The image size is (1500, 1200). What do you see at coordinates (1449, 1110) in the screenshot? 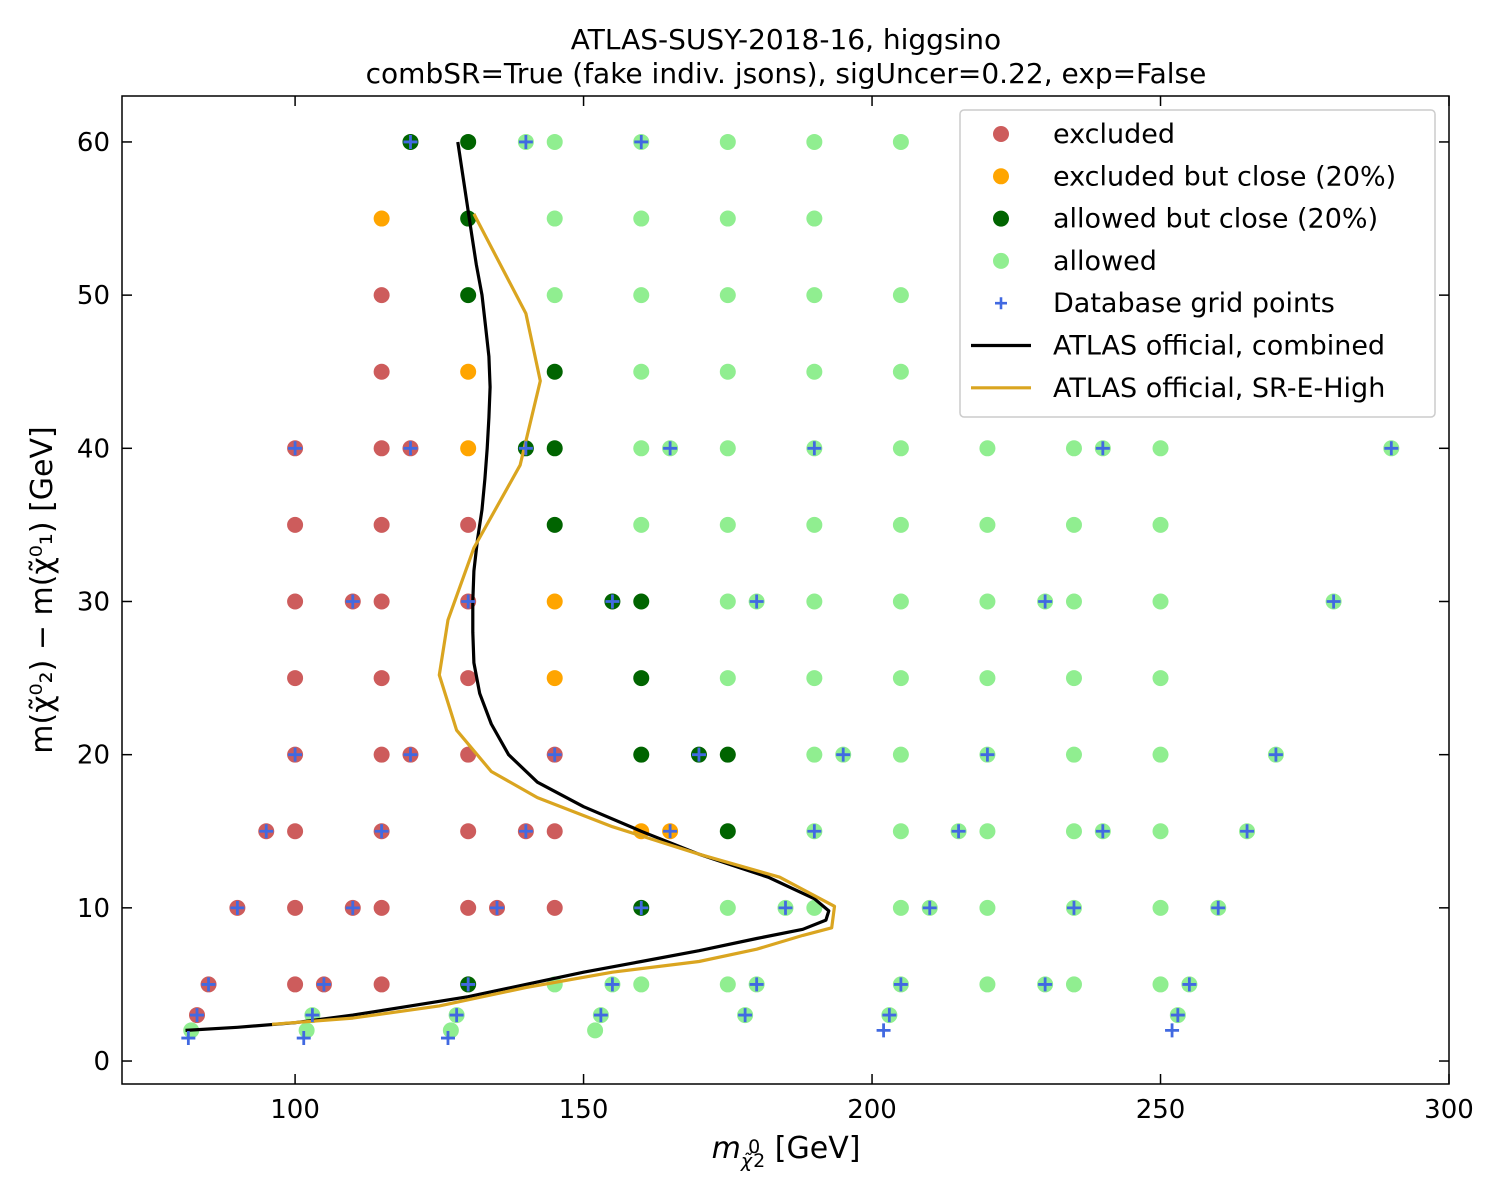
I see `x-tick-label: 300` at bounding box center [1449, 1110].